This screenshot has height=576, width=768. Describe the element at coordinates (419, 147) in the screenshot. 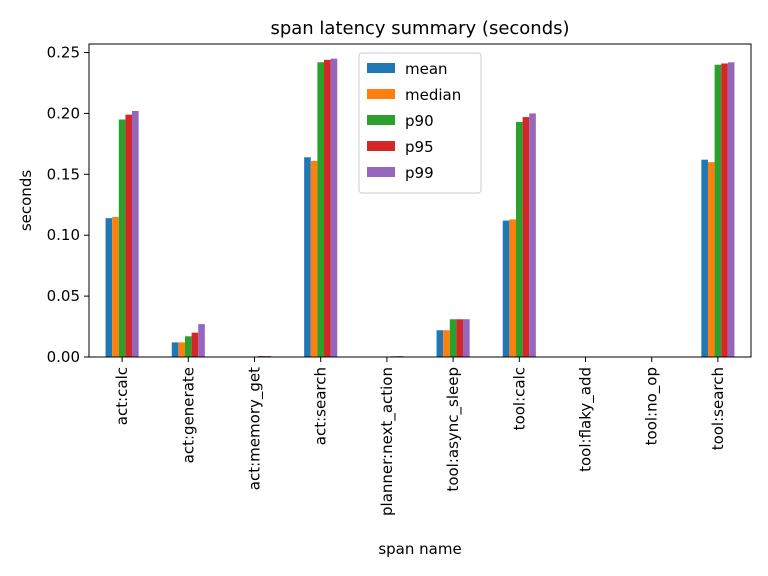

I see `legend-label-p95: p95` at that location.